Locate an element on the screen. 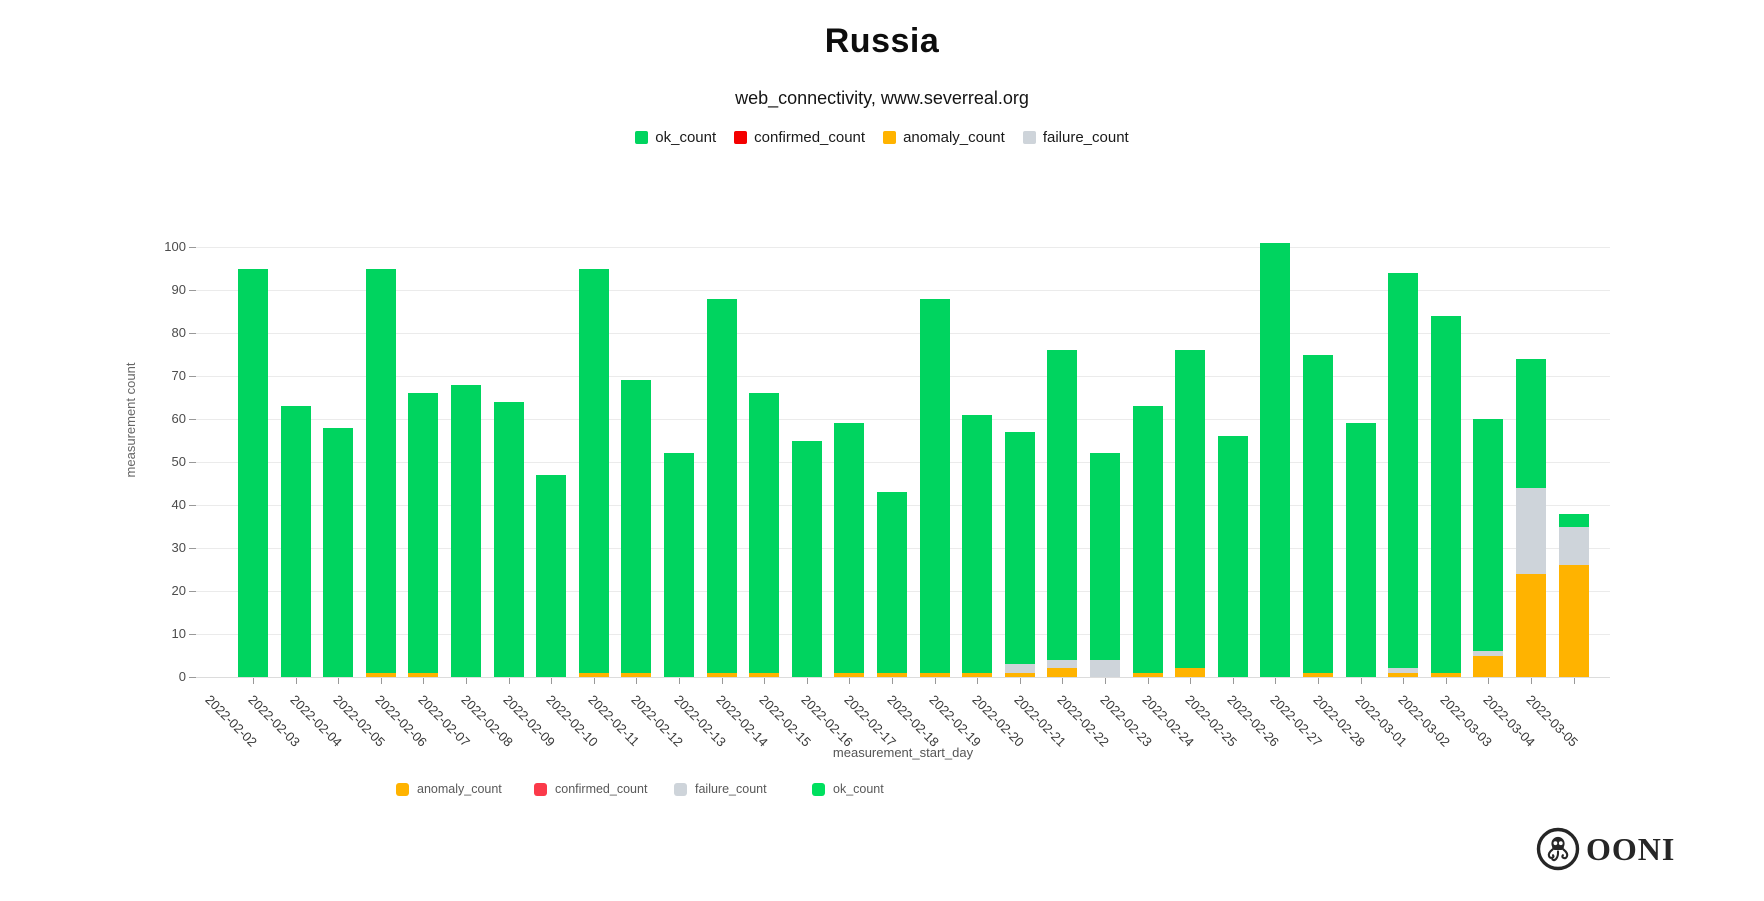 This screenshot has height=901, width=1764. legend-bottom-item-anomaly_count: anomaly_count is located at coordinates (449, 789).